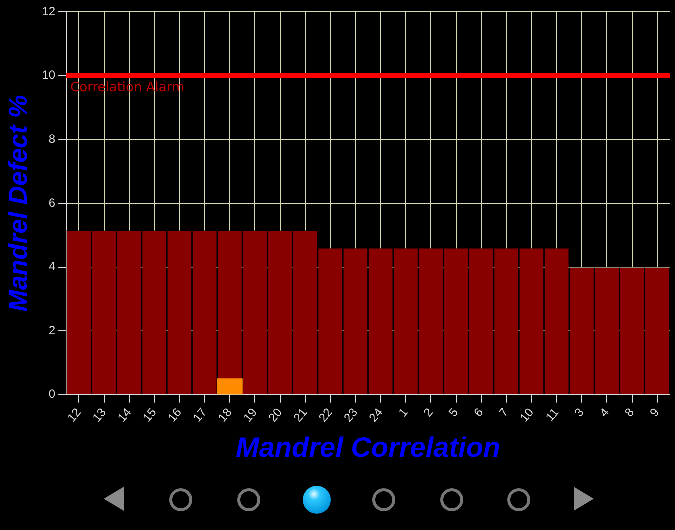  Describe the element at coordinates (580, 412) in the screenshot. I see `x-tick-label: 3` at that location.